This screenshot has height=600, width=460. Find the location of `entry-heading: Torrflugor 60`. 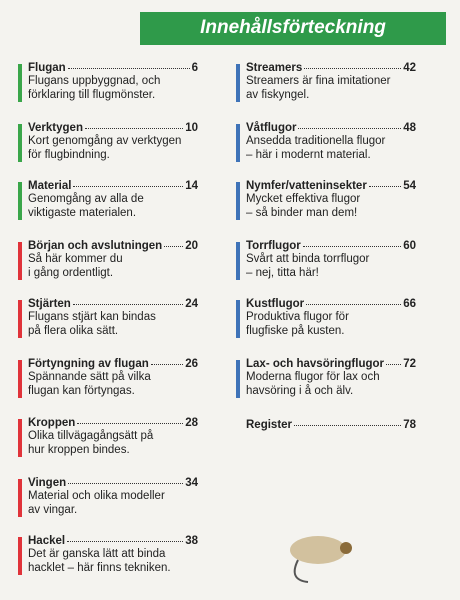

entry-heading: Torrflugor 60 is located at coordinates (331, 246).